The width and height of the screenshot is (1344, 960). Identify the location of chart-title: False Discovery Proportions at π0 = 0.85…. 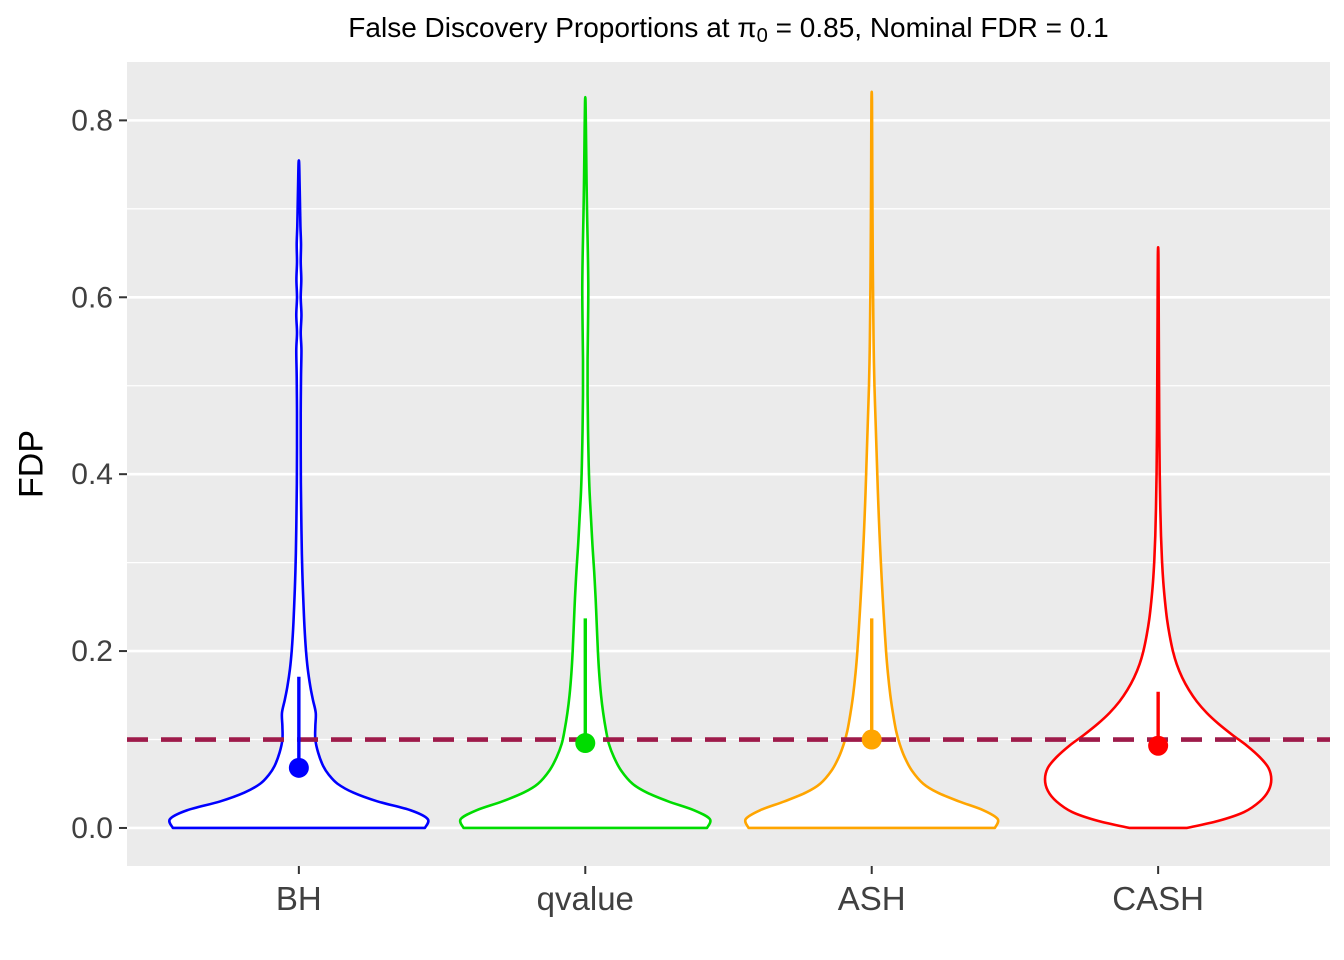
(728, 30).